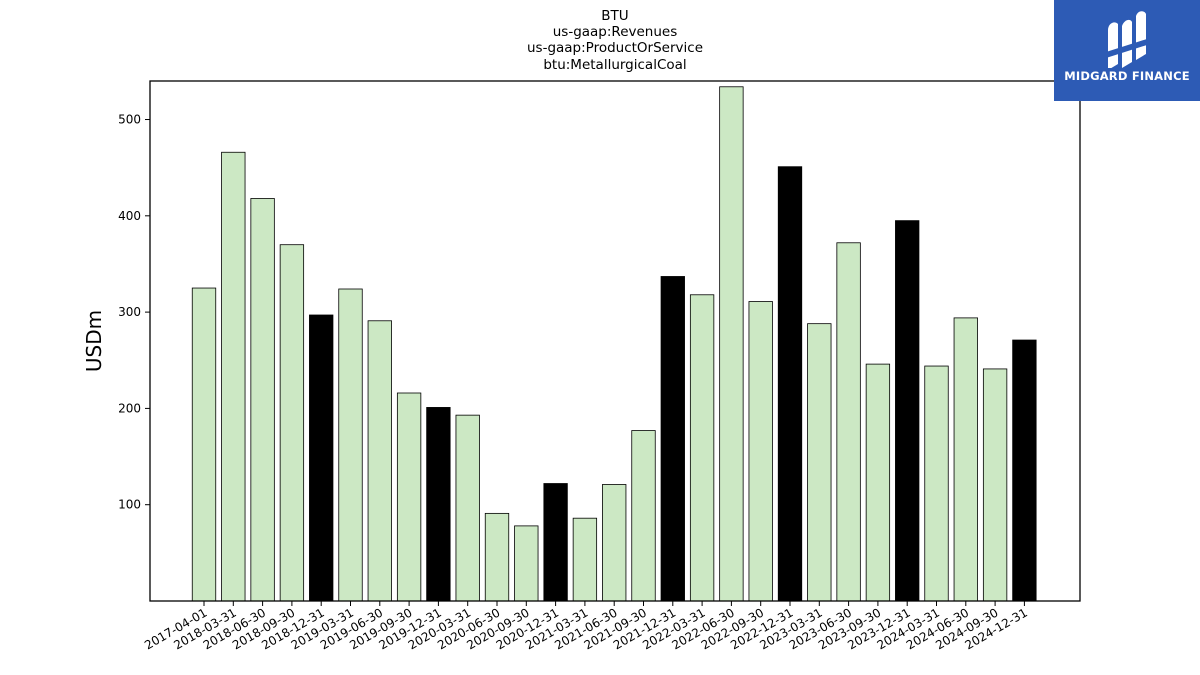 This screenshot has height=675, width=1200. Describe the element at coordinates (129, 505) in the screenshot. I see `y-tick-label: 100` at that location.